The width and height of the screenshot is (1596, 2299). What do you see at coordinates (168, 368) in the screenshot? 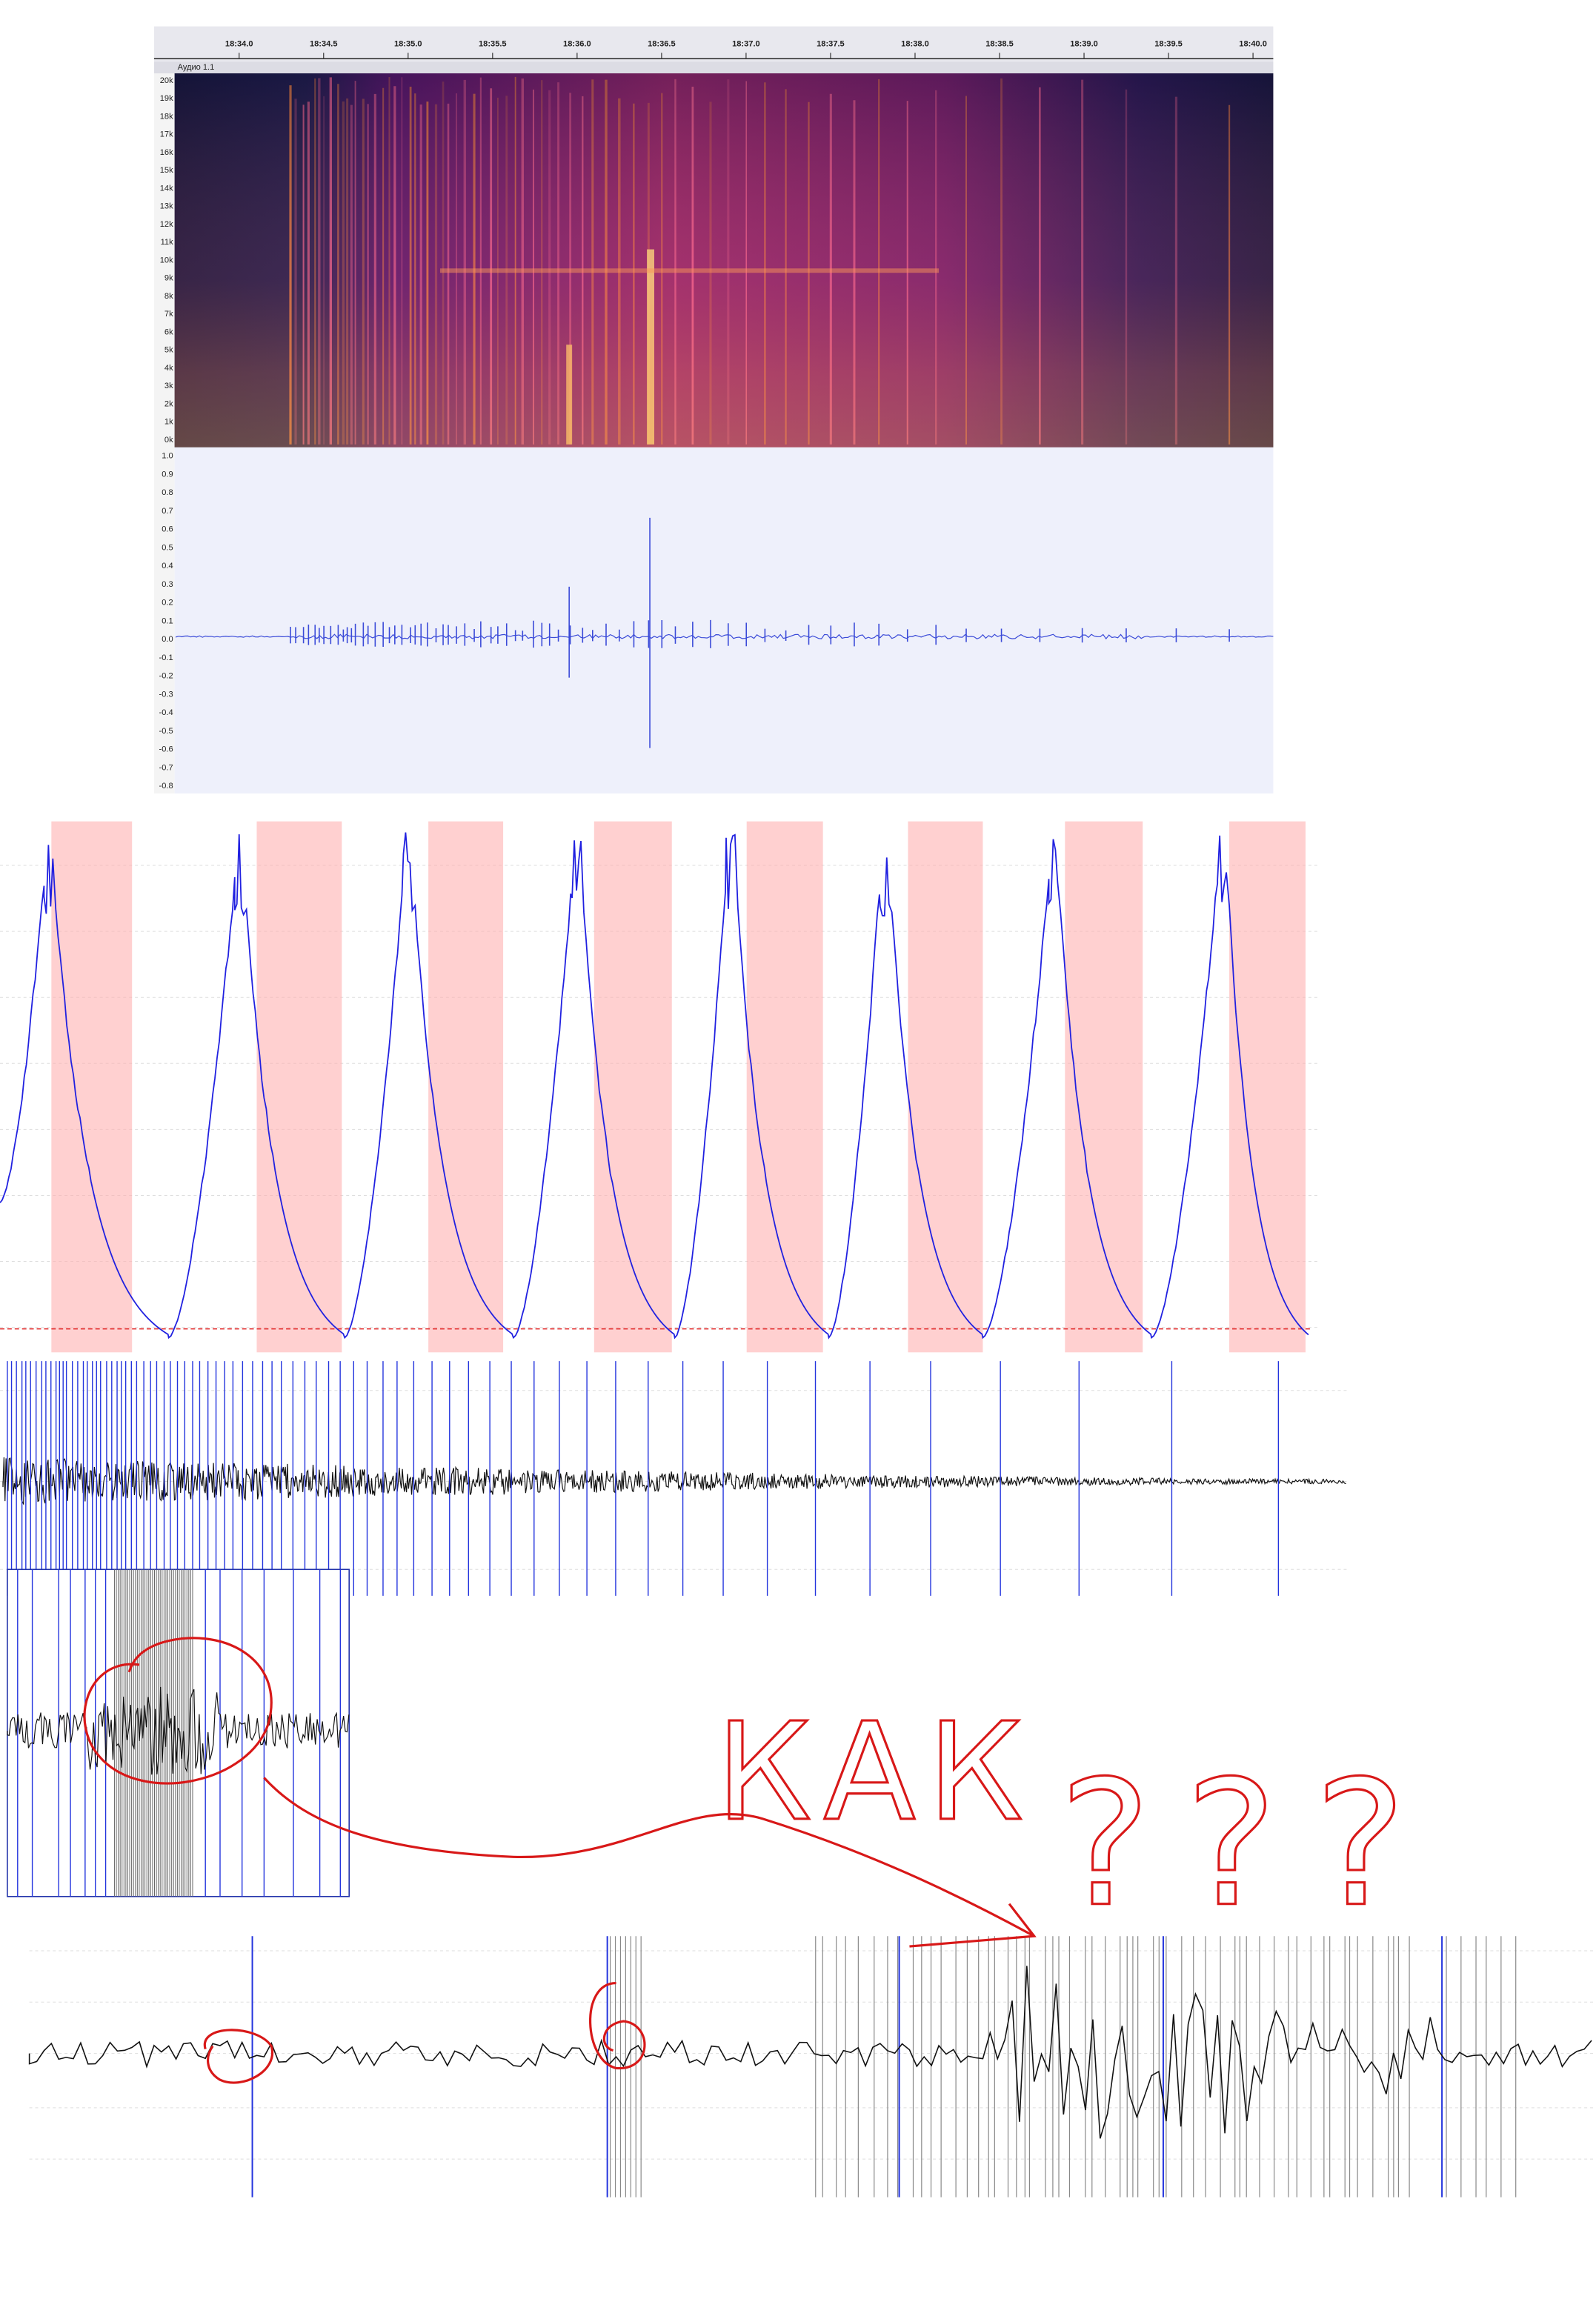
I see `frequency-label: 4k` at bounding box center [168, 368].